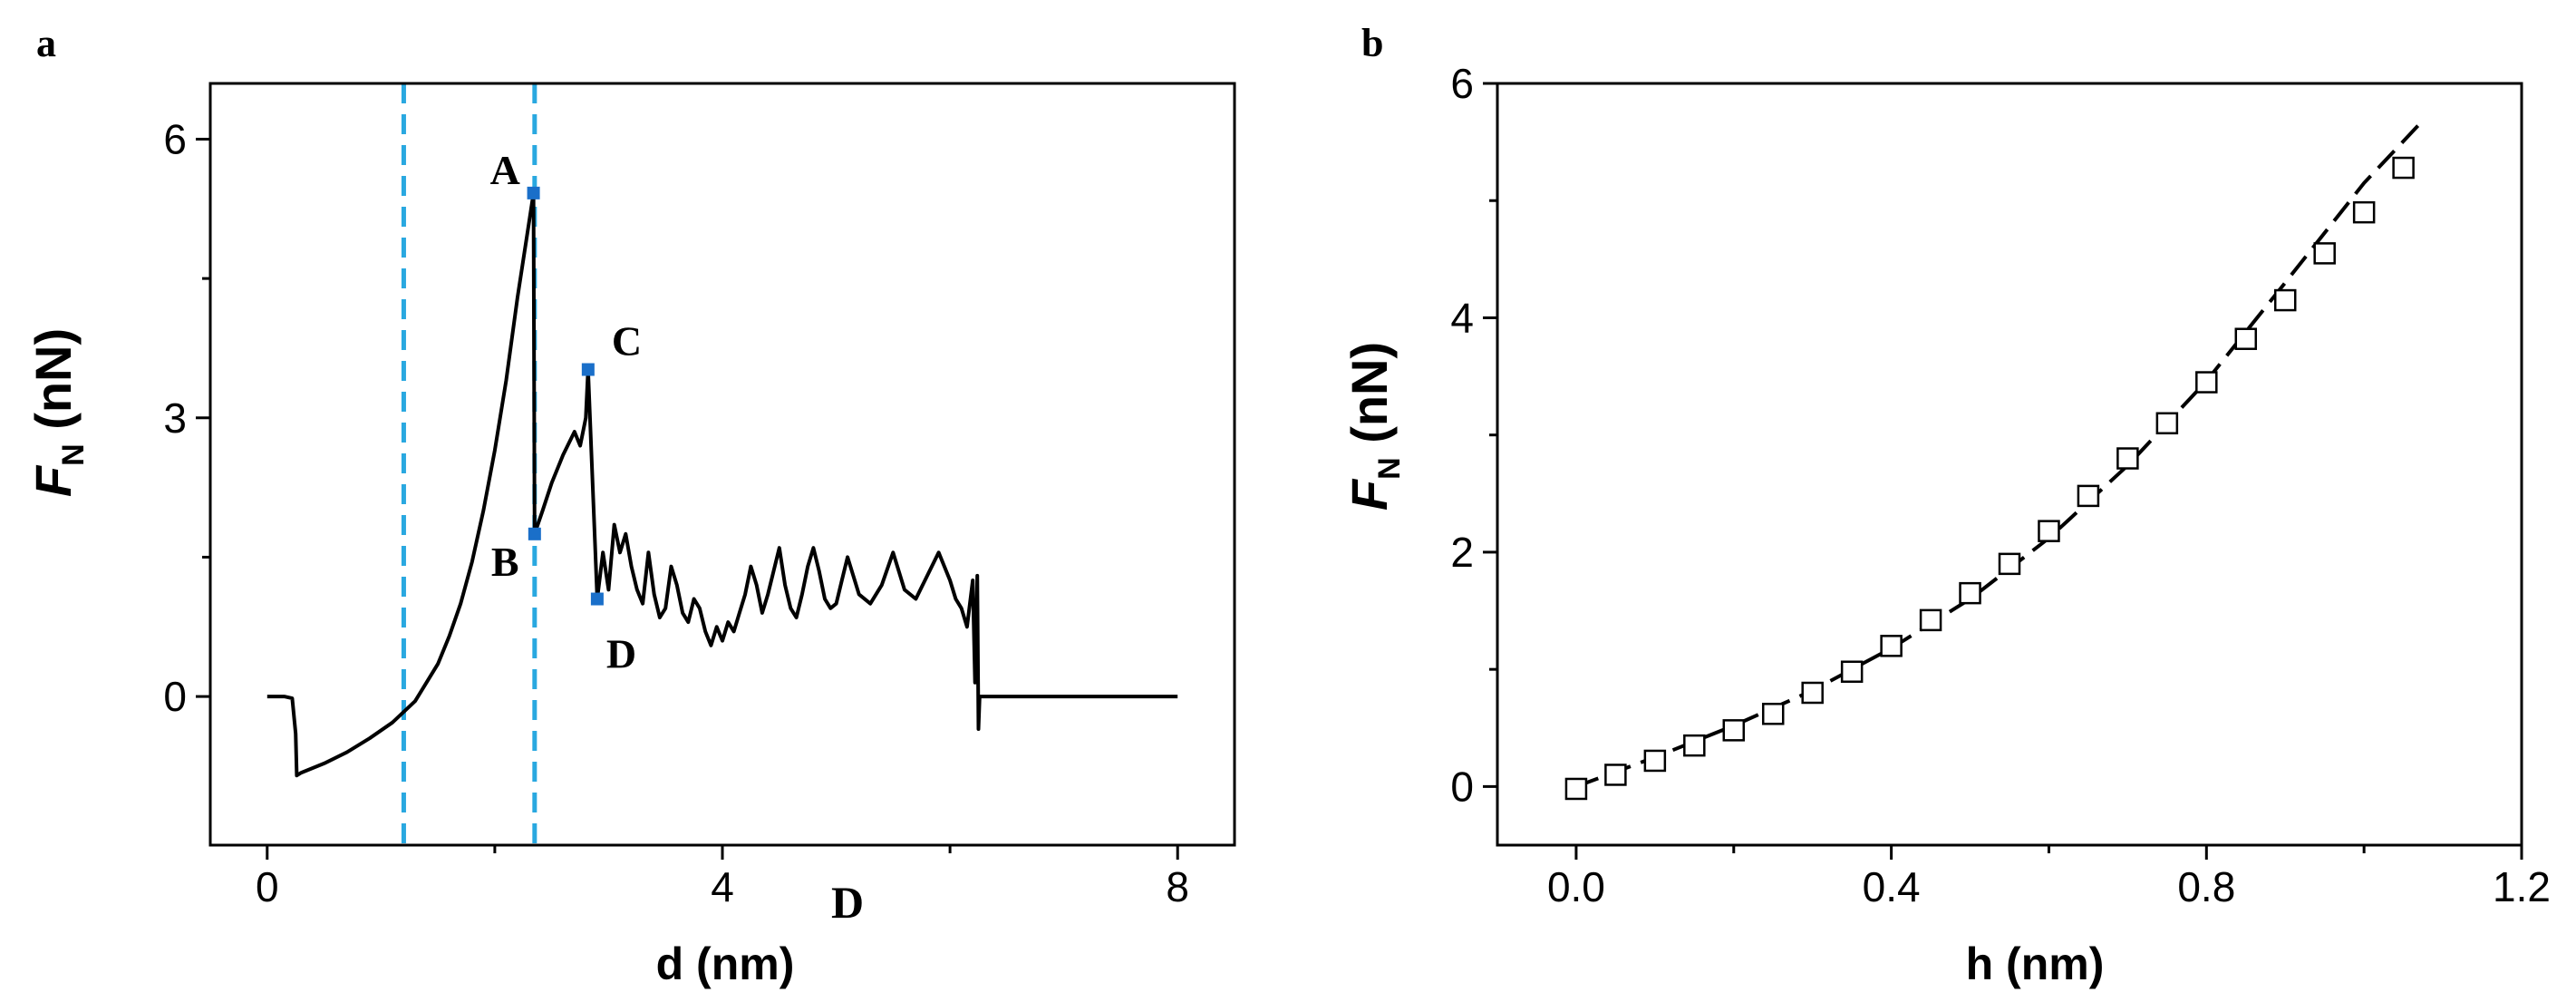  What do you see at coordinates (534, 533) in the screenshot?
I see `panel-a-point-b-marker` at bounding box center [534, 533].